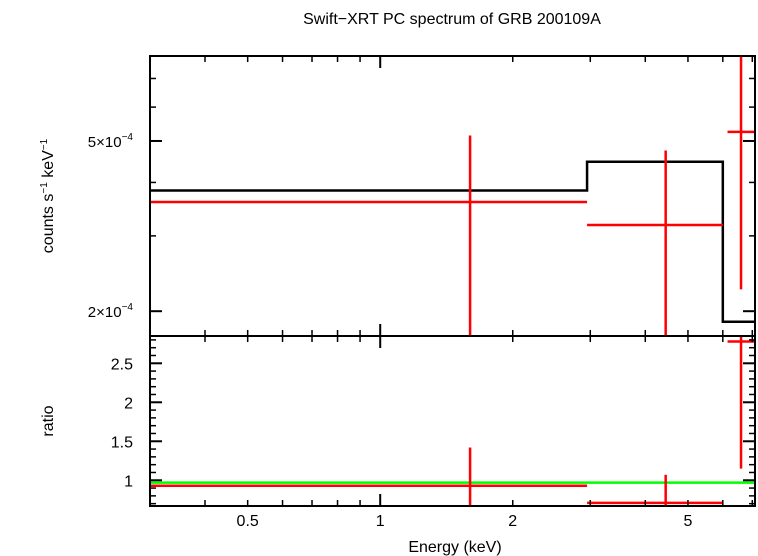  Describe the element at coordinates (465, 521) in the screenshot. I see `ratio-x-tick-labels: 0.5 1 2 5` at that location.